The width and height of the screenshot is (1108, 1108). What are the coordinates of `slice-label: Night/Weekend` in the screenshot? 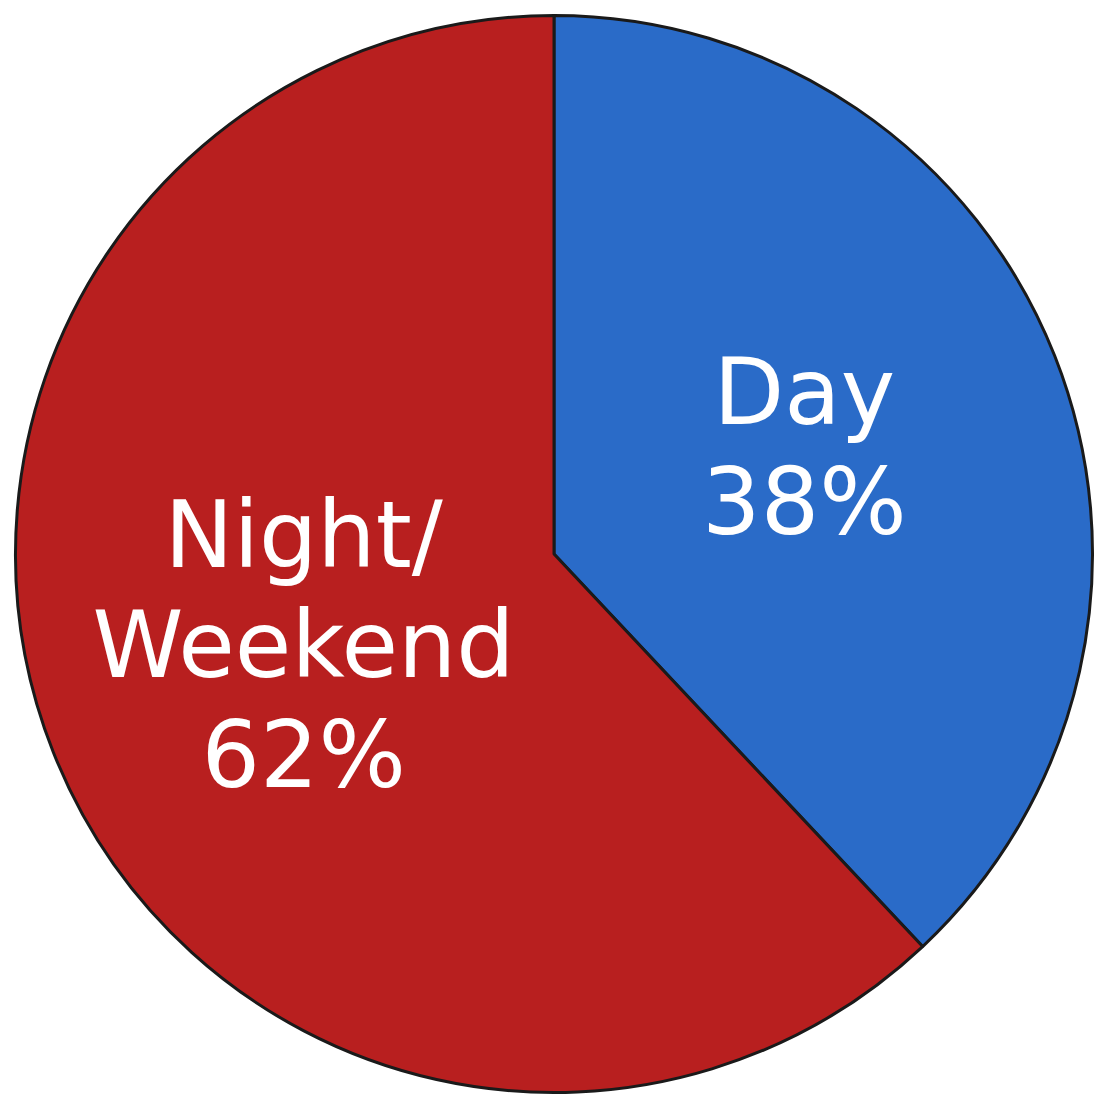 It's located at (303, 591).